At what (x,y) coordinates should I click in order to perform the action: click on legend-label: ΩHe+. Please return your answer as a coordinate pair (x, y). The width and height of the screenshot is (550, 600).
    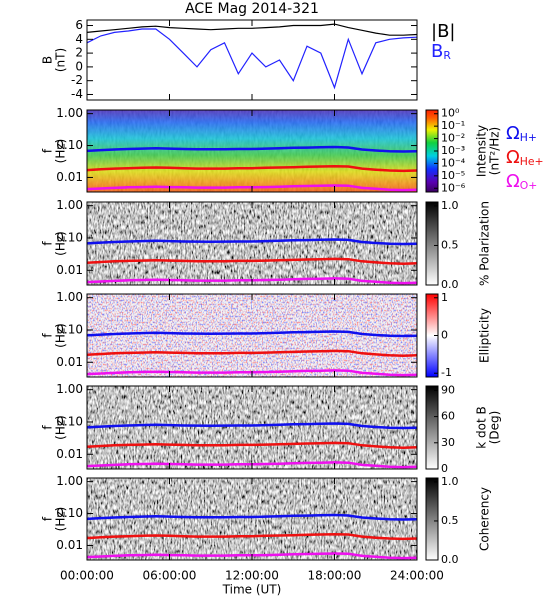
    Looking at the image, I should click on (525, 157).